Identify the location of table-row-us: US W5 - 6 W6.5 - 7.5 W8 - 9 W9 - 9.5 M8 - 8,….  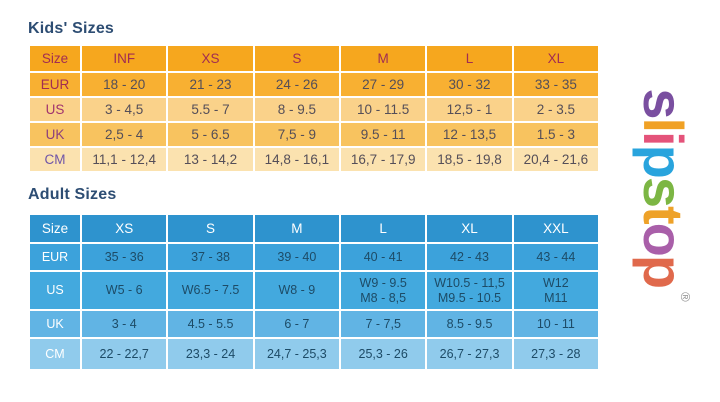
(314, 290).